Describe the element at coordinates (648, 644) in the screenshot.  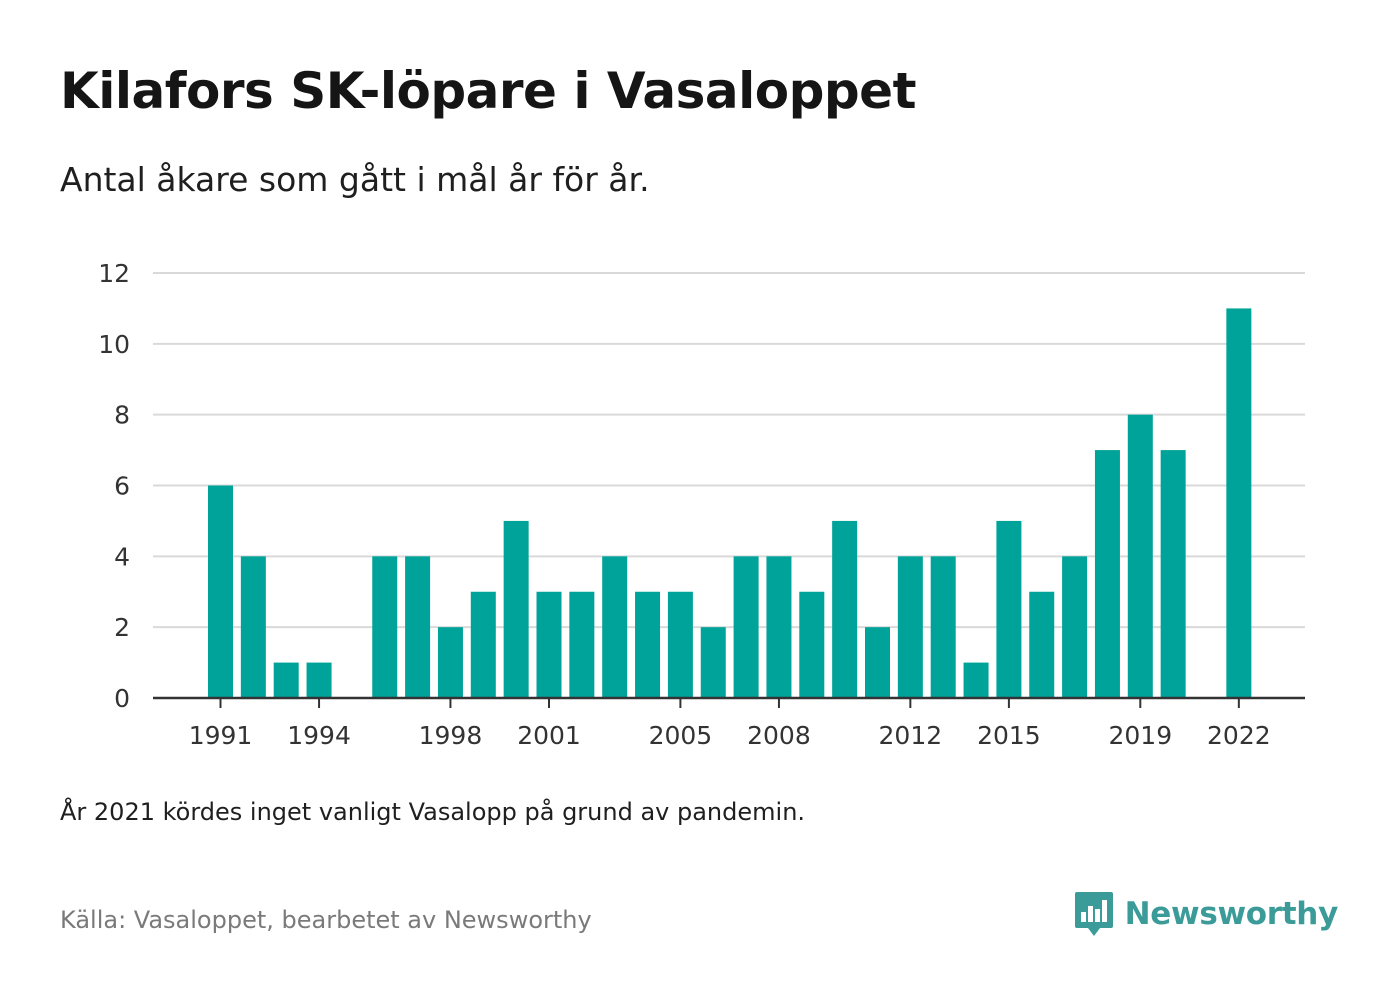
I see `bar-2004` at that location.